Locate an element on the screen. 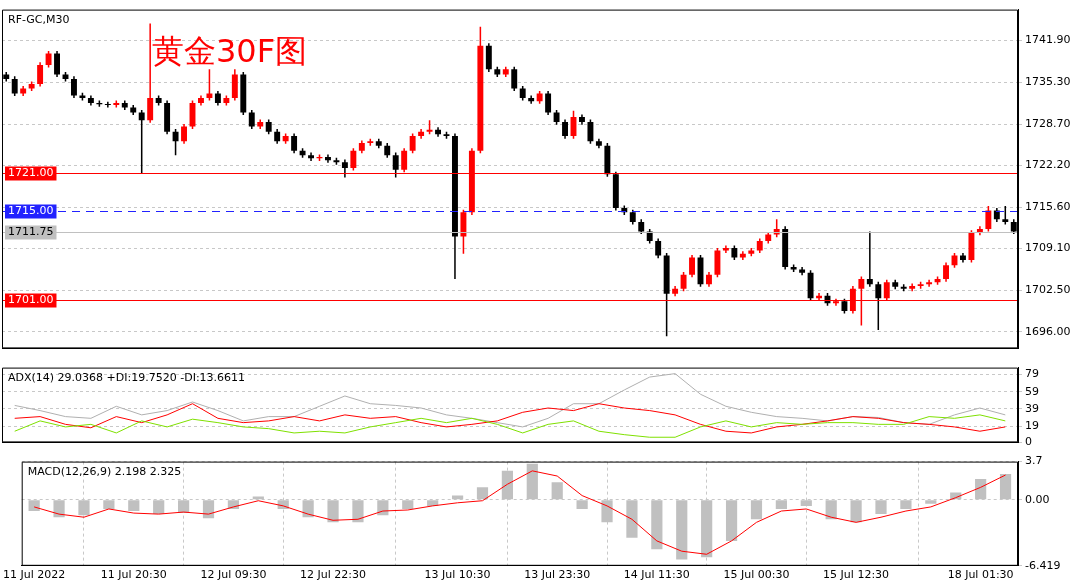  x-tick-label: 11 Jul 20:30 is located at coordinates (133, 575).